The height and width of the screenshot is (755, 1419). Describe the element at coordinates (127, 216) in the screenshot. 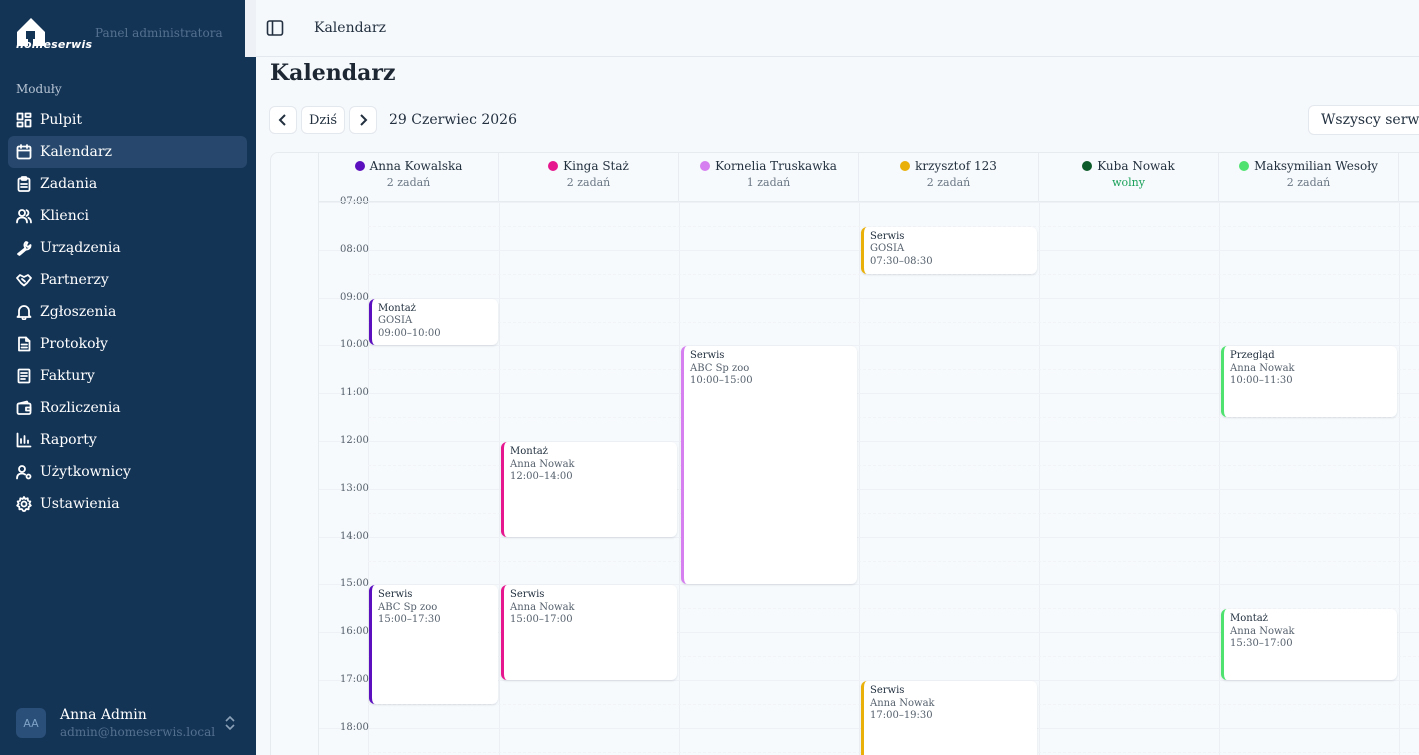

I see `sidebar-item-klienci: Klienci` at that location.